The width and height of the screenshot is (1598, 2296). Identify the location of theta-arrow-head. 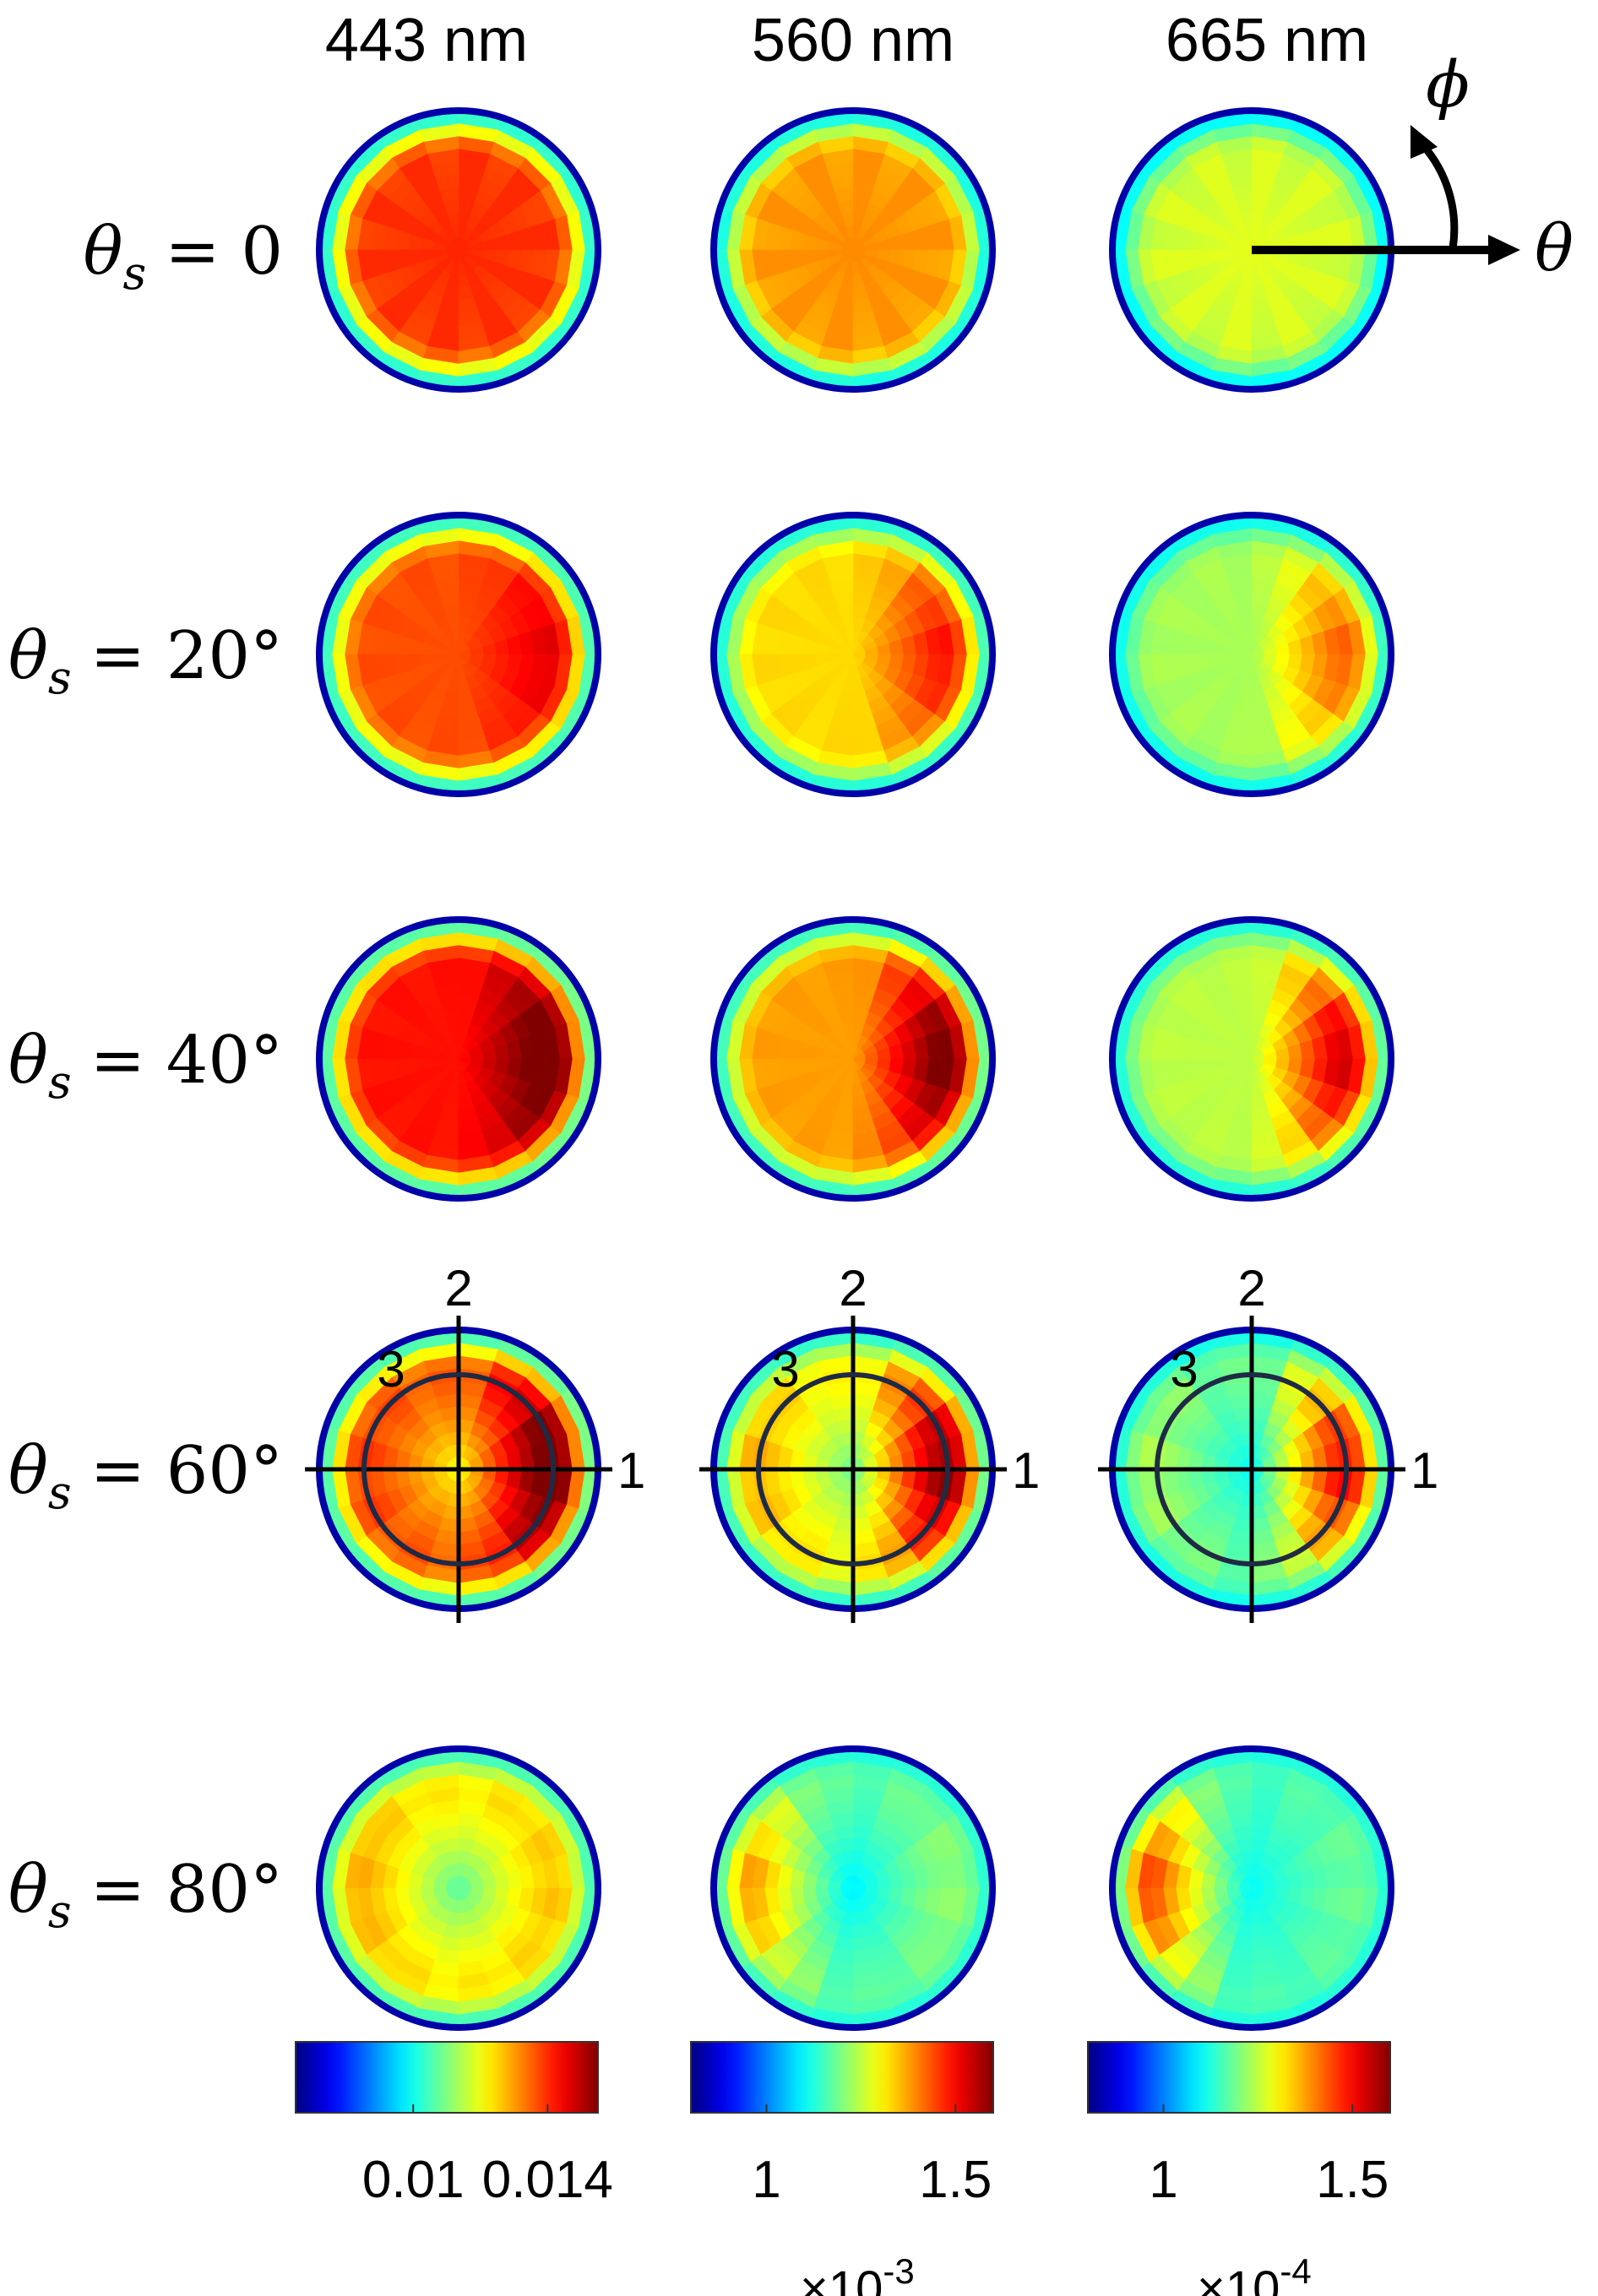
(1504, 250).